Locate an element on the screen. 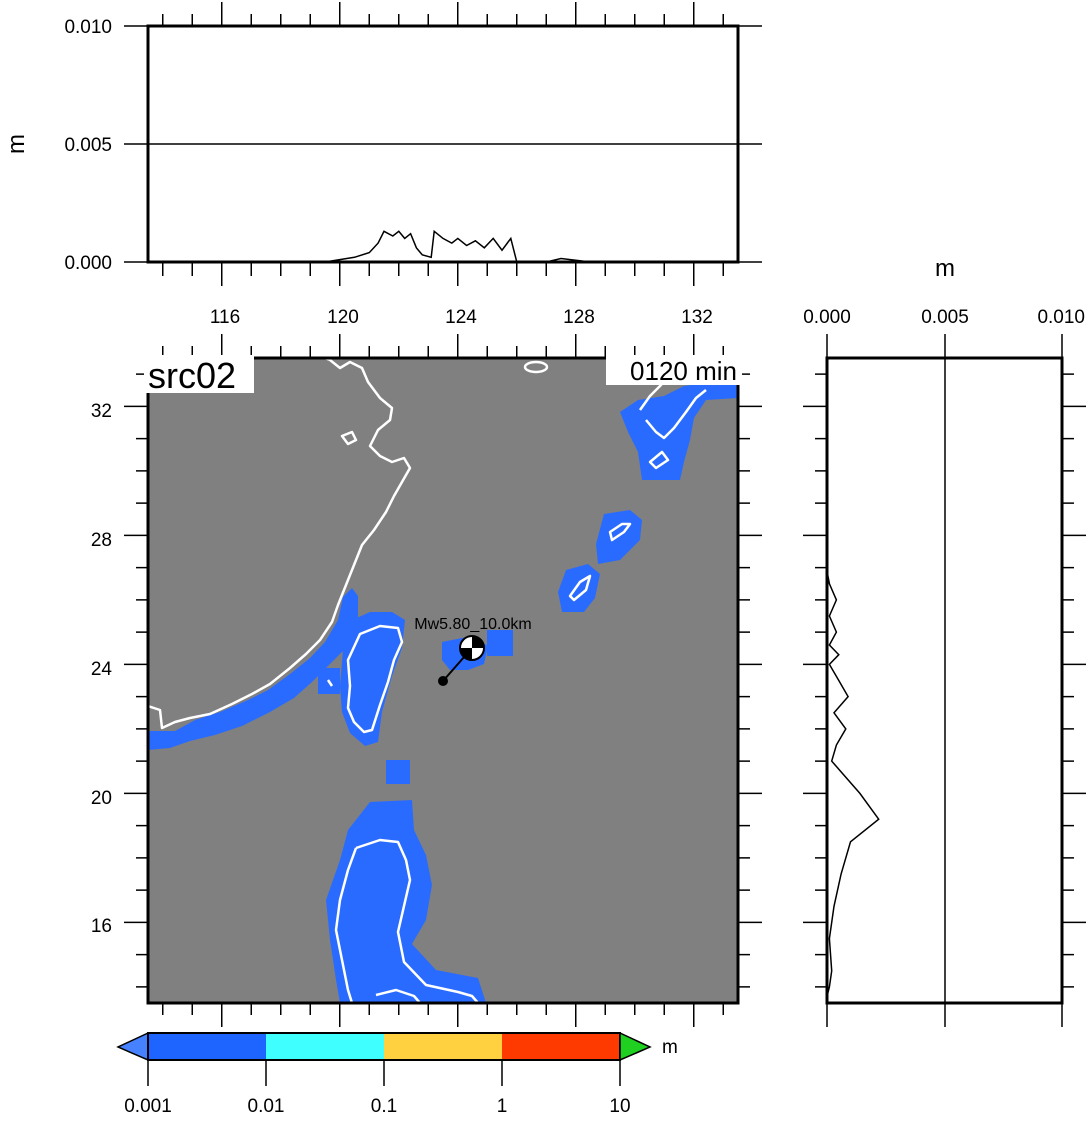 The image size is (1088, 1121). epicenter-marker is located at coordinates (461, 660).